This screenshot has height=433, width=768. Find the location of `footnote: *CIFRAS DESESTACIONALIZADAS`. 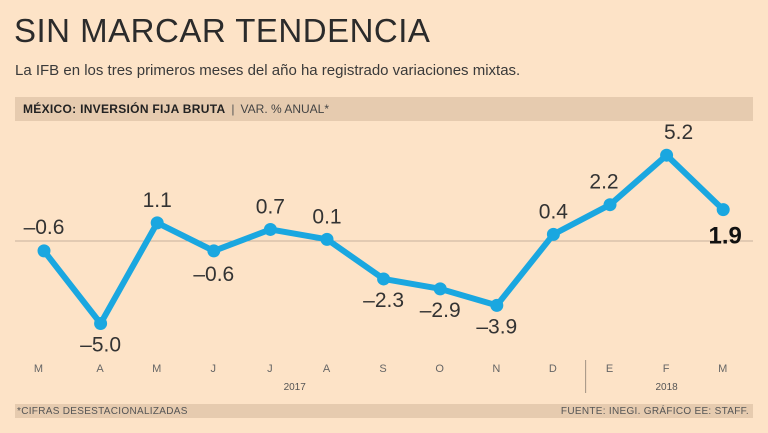

footnote: *CIFRAS DESESTACIONALIZADAS is located at coordinates (102, 411).